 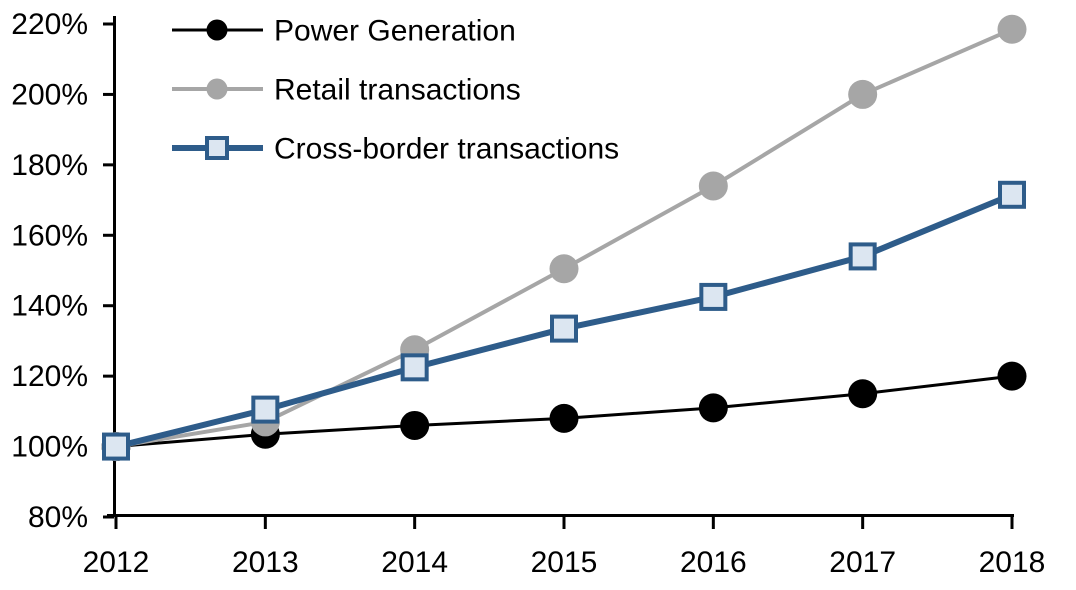 What do you see at coordinates (1012, 29) in the screenshot?
I see `data-point-retail-transactions-2018` at bounding box center [1012, 29].